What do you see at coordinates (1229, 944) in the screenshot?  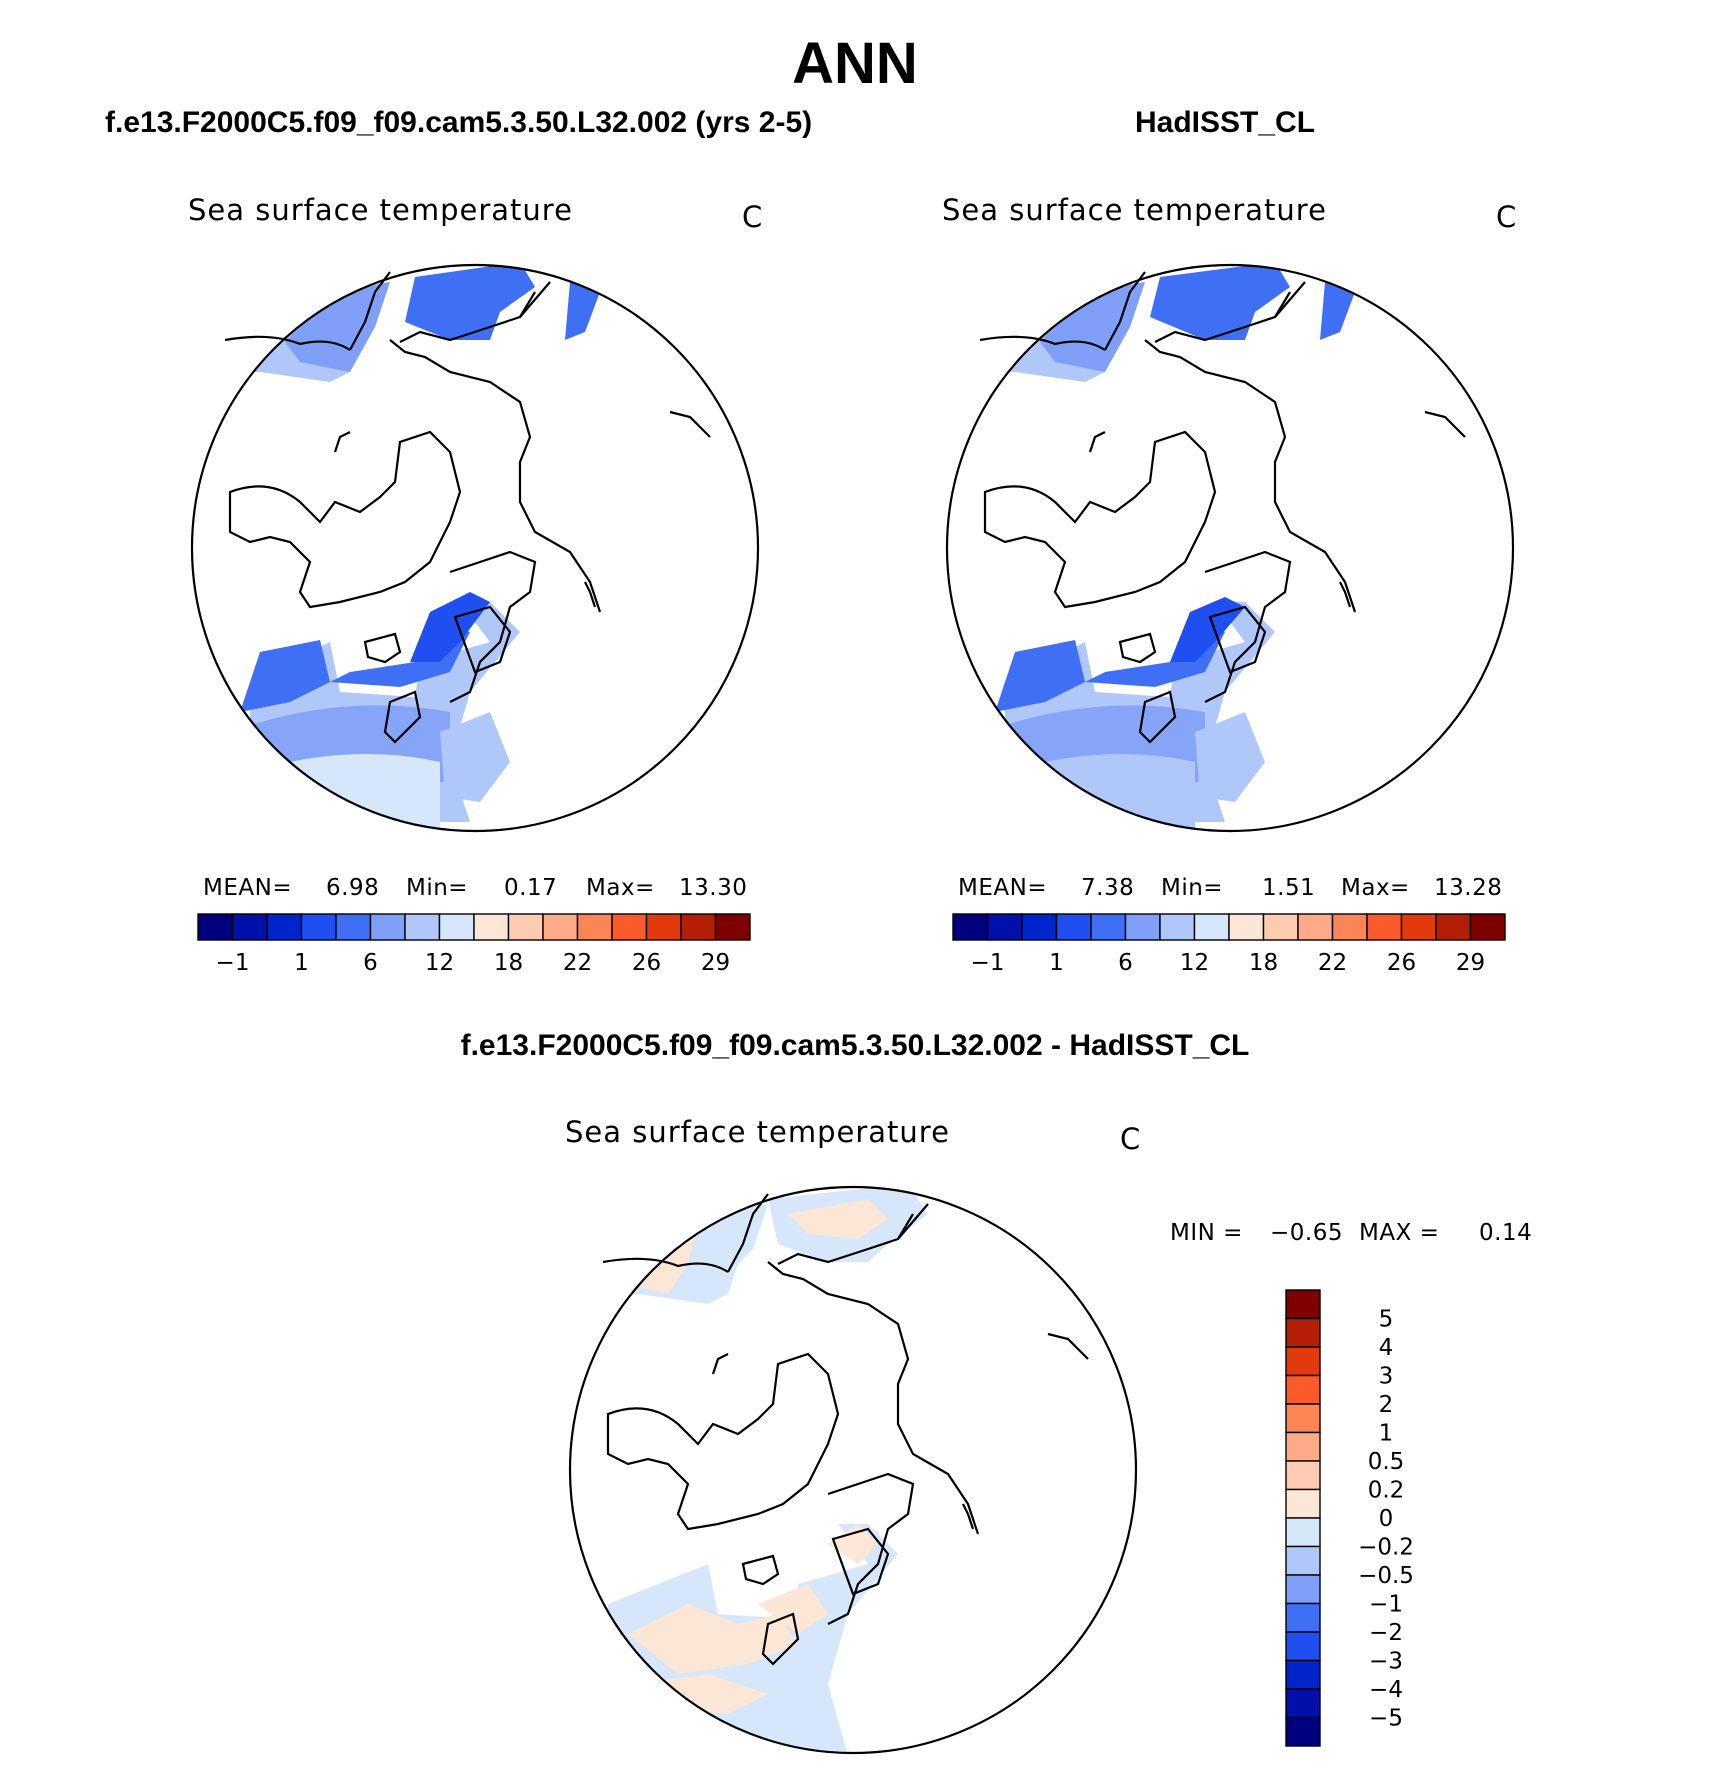 I see `panel-2-colorbar: −1 1 6 12 18 22 26 29` at bounding box center [1229, 944].